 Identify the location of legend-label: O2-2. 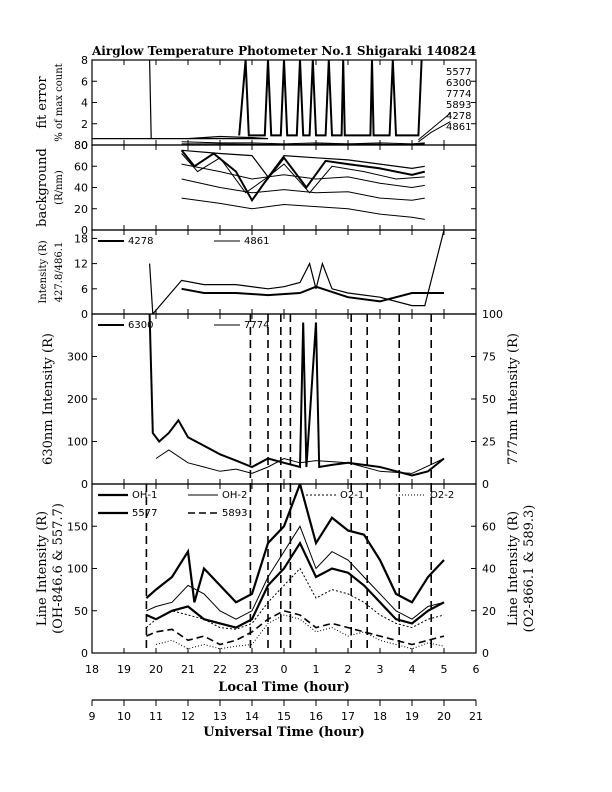
(442, 495).